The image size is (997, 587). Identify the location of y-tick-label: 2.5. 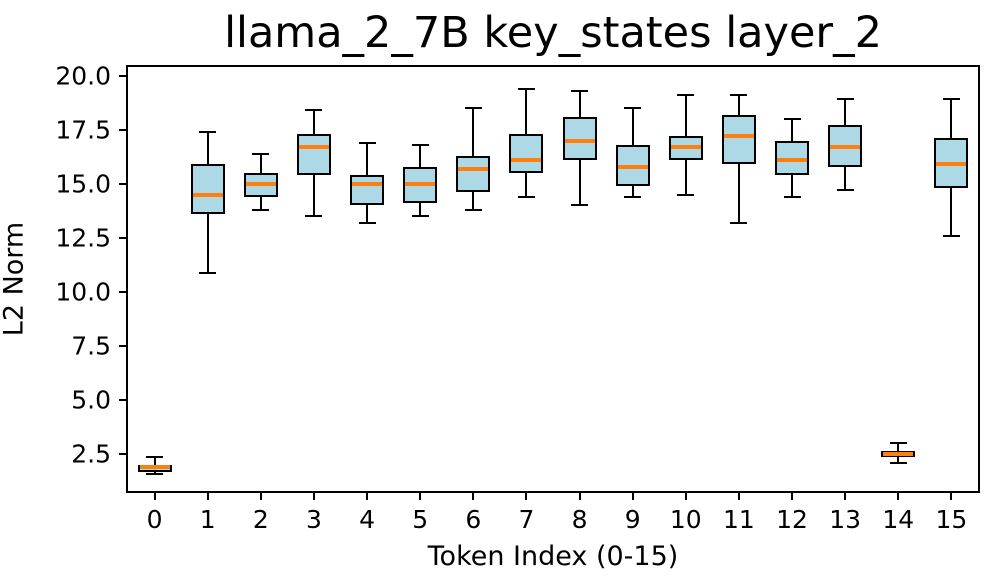
(91, 454).